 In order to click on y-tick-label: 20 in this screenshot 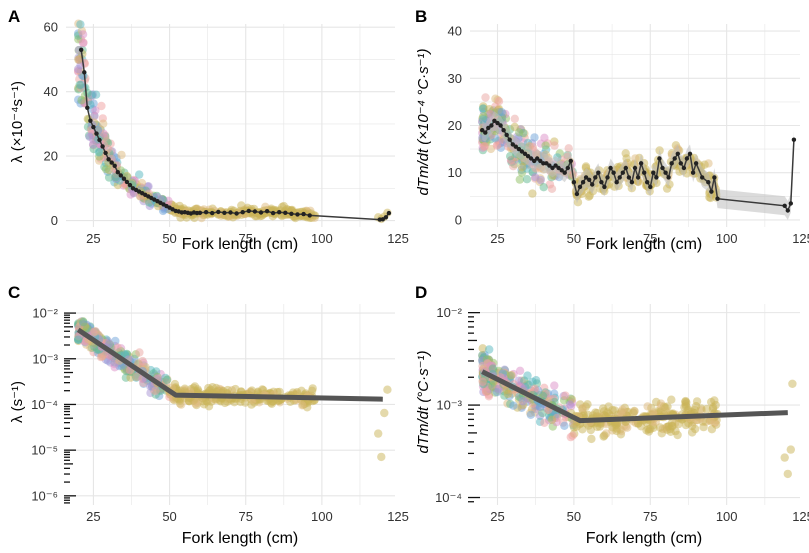, I will do `click(455, 125)`.